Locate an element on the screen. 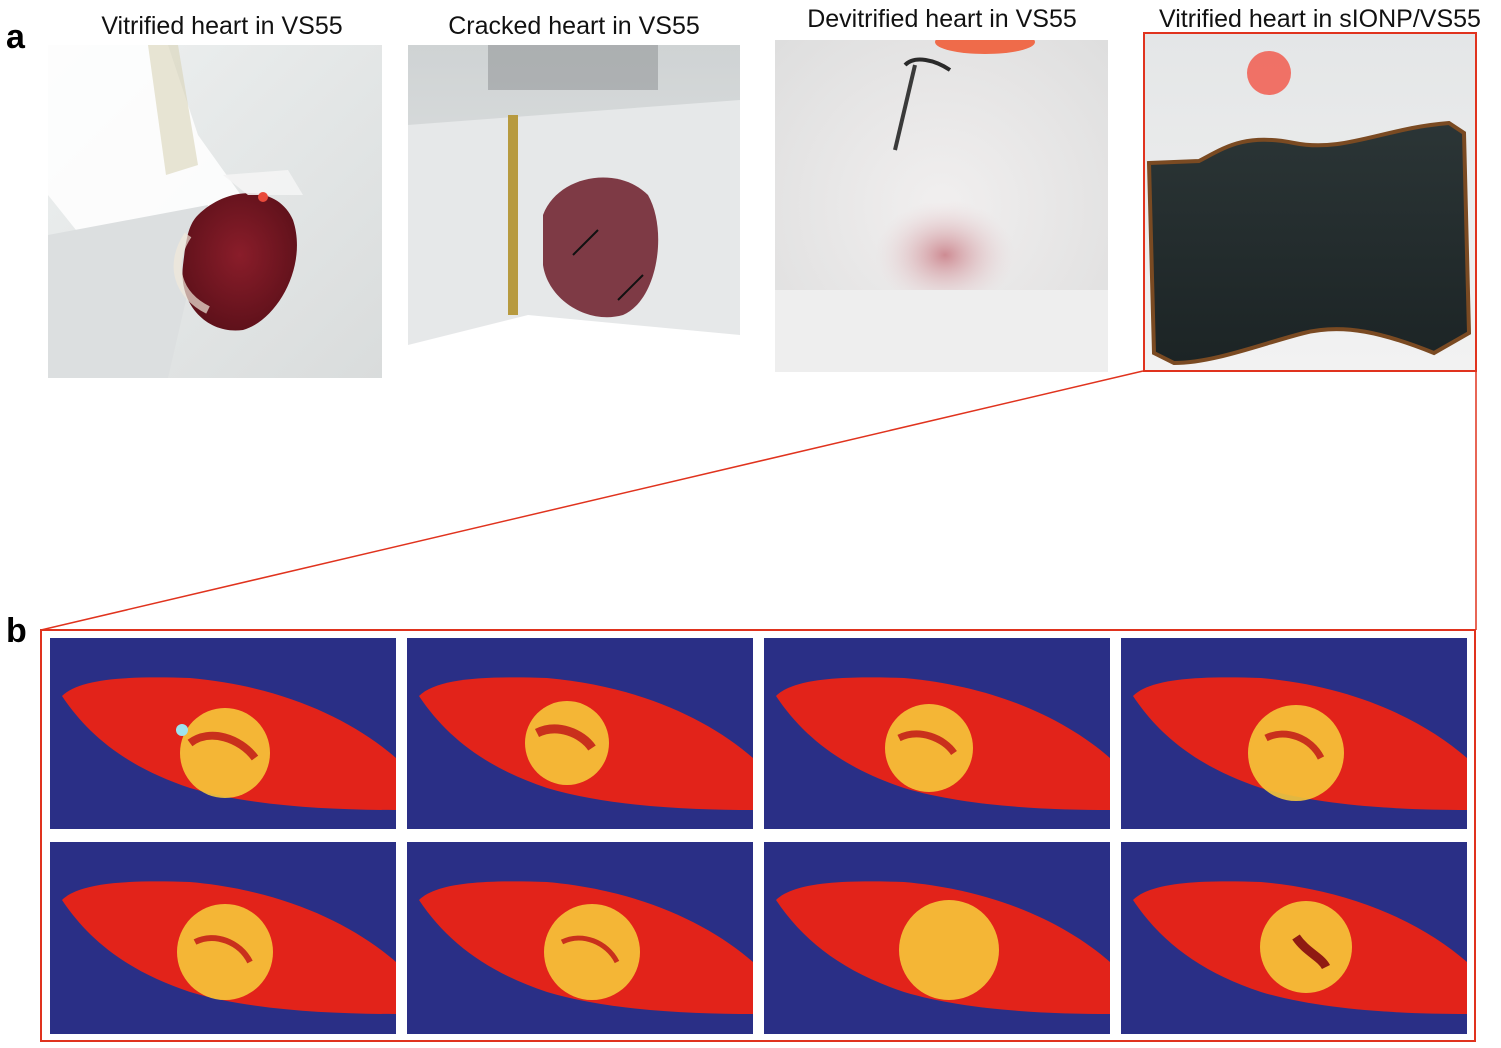 Image resolution: width=1501 pixels, height=1048 pixels. photo-vitrified-heart is located at coordinates (215, 211).